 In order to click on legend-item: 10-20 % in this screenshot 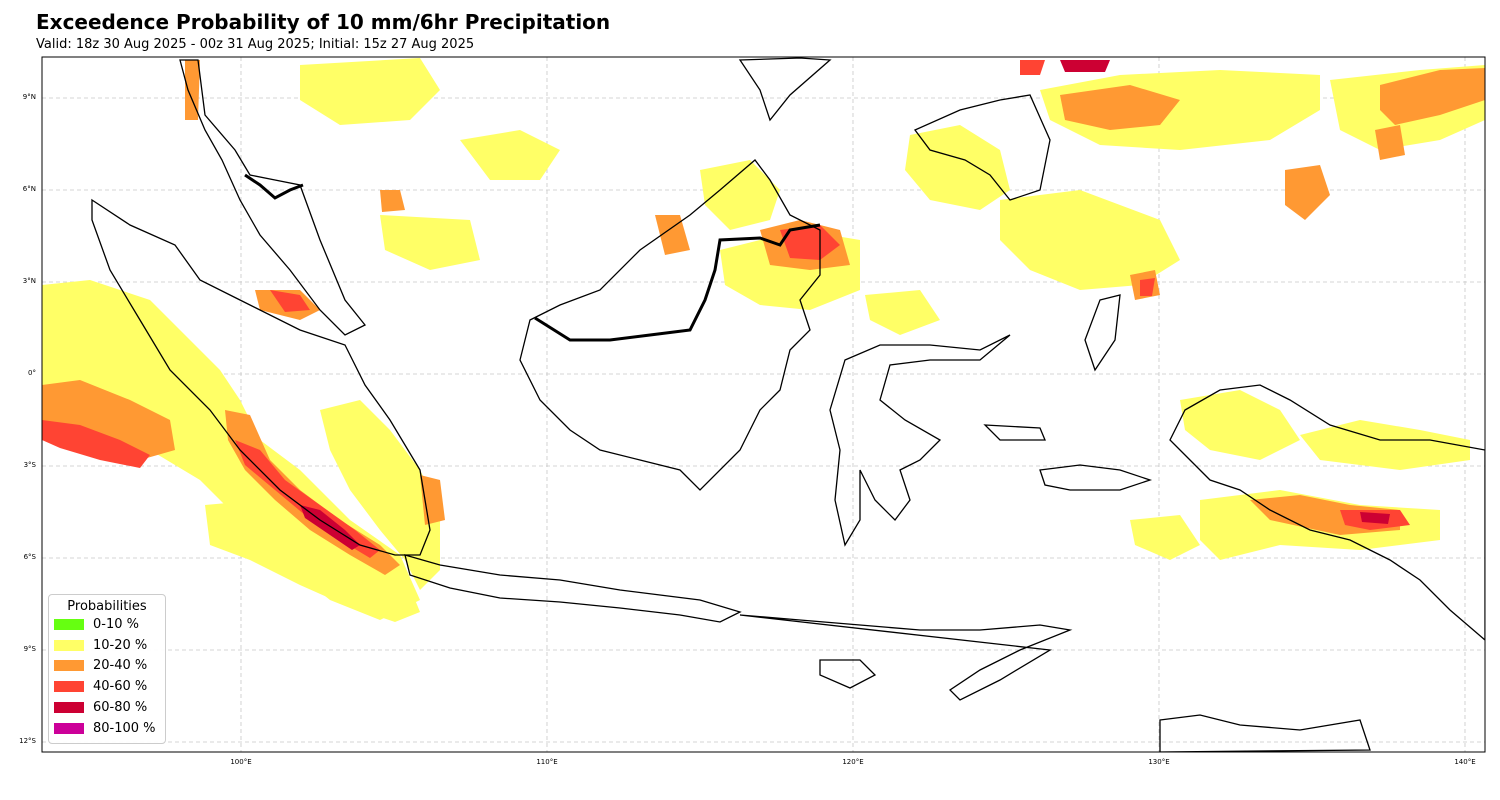, I will do `click(107, 645)`.